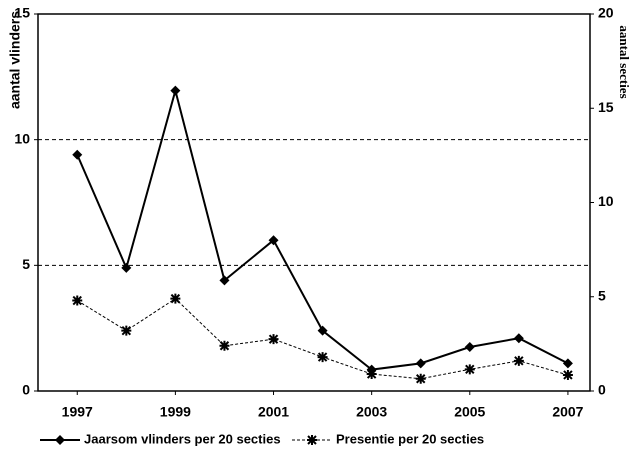 The width and height of the screenshot is (637, 457). What do you see at coordinates (602, 390) in the screenshot?
I see `y2-tick-label: 0` at bounding box center [602, 390].